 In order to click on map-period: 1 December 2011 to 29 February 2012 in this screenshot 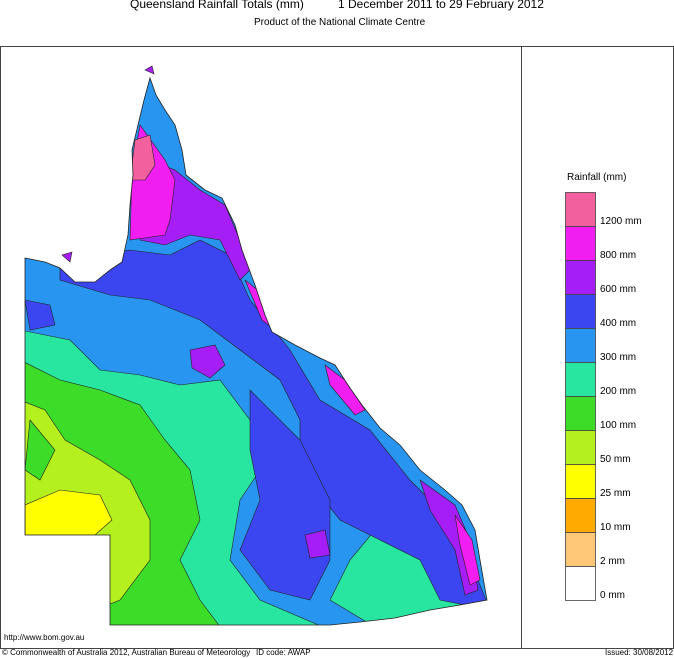, I will do `click(441, 5)`.